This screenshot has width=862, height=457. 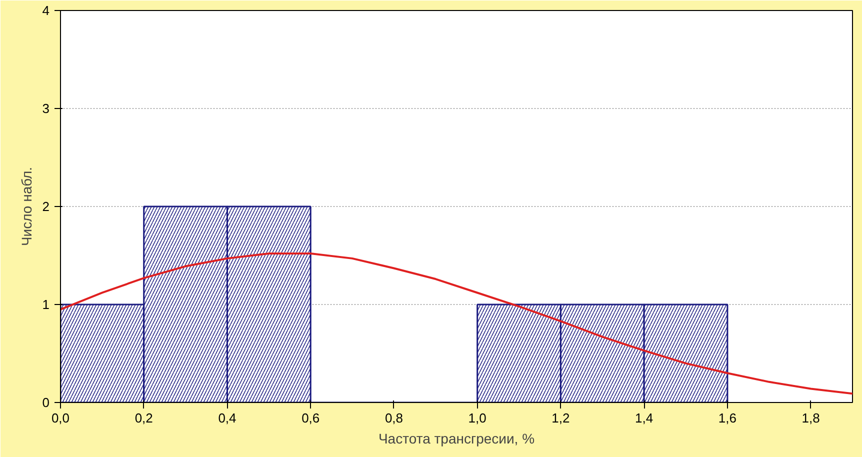 I want to click on x-tick-label: 1,4, so click(x=644, y=418).